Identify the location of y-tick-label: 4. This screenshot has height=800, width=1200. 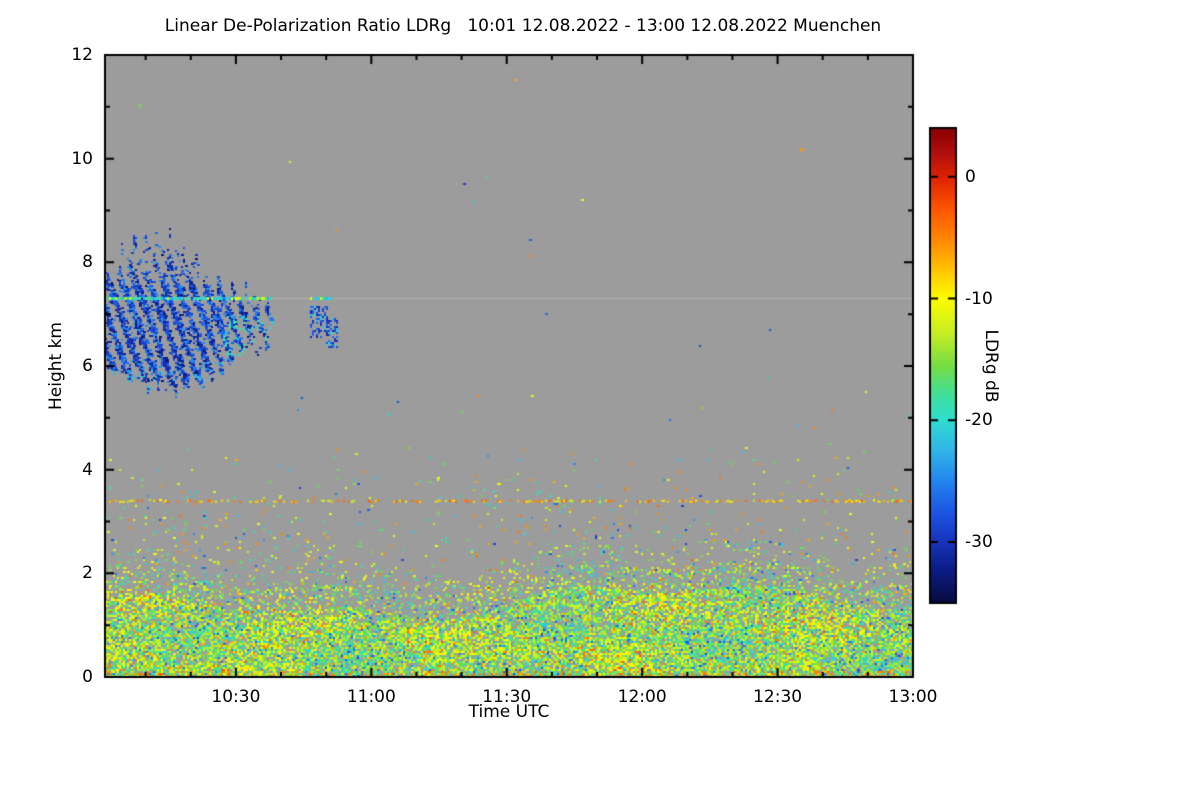
(87, 469).